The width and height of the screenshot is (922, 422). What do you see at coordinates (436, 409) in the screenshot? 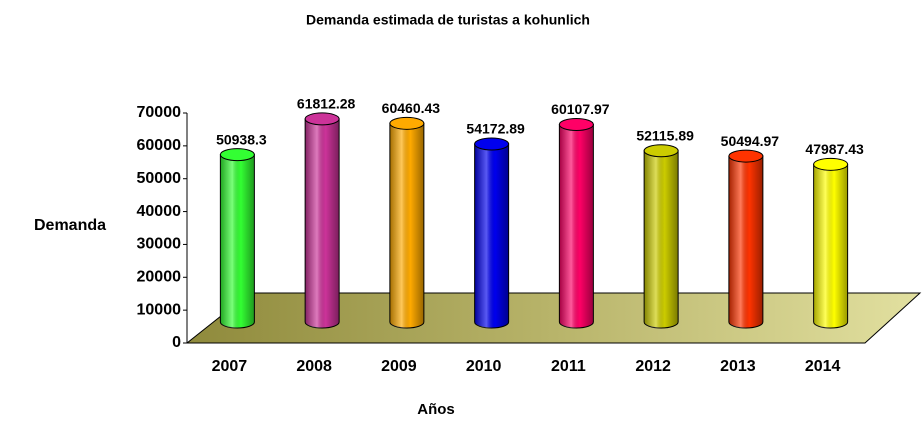
I see `x-axis-label: Años` at bounding box center [436, 409].